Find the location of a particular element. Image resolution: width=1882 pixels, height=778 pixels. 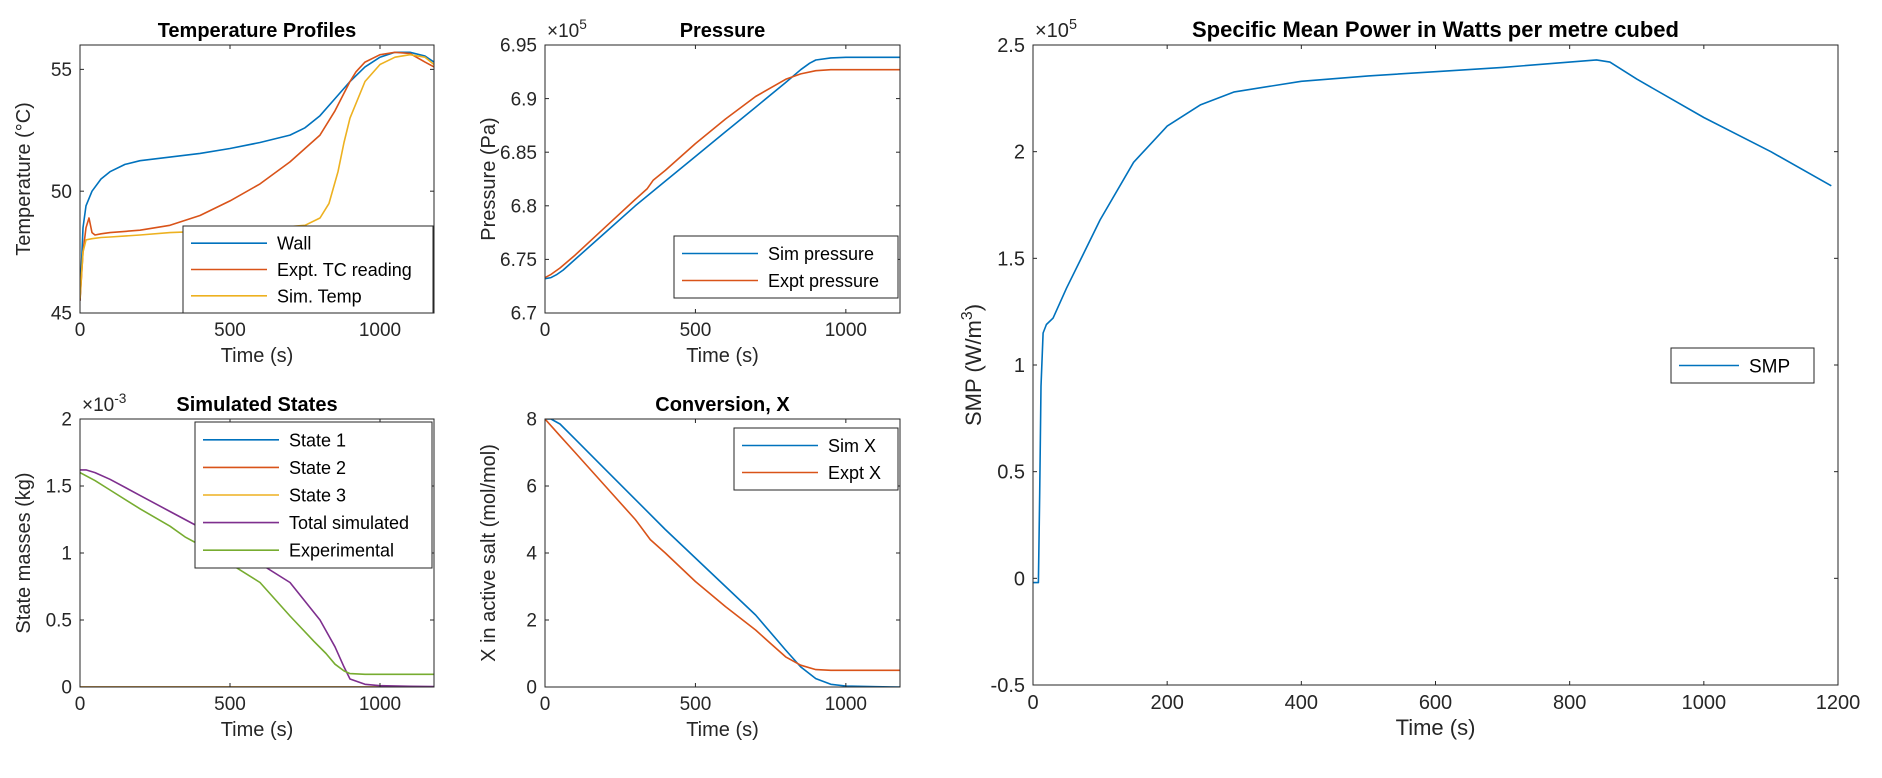

legend-label-sim-temp: Sim. Temp is located at coordinates (319, 296).